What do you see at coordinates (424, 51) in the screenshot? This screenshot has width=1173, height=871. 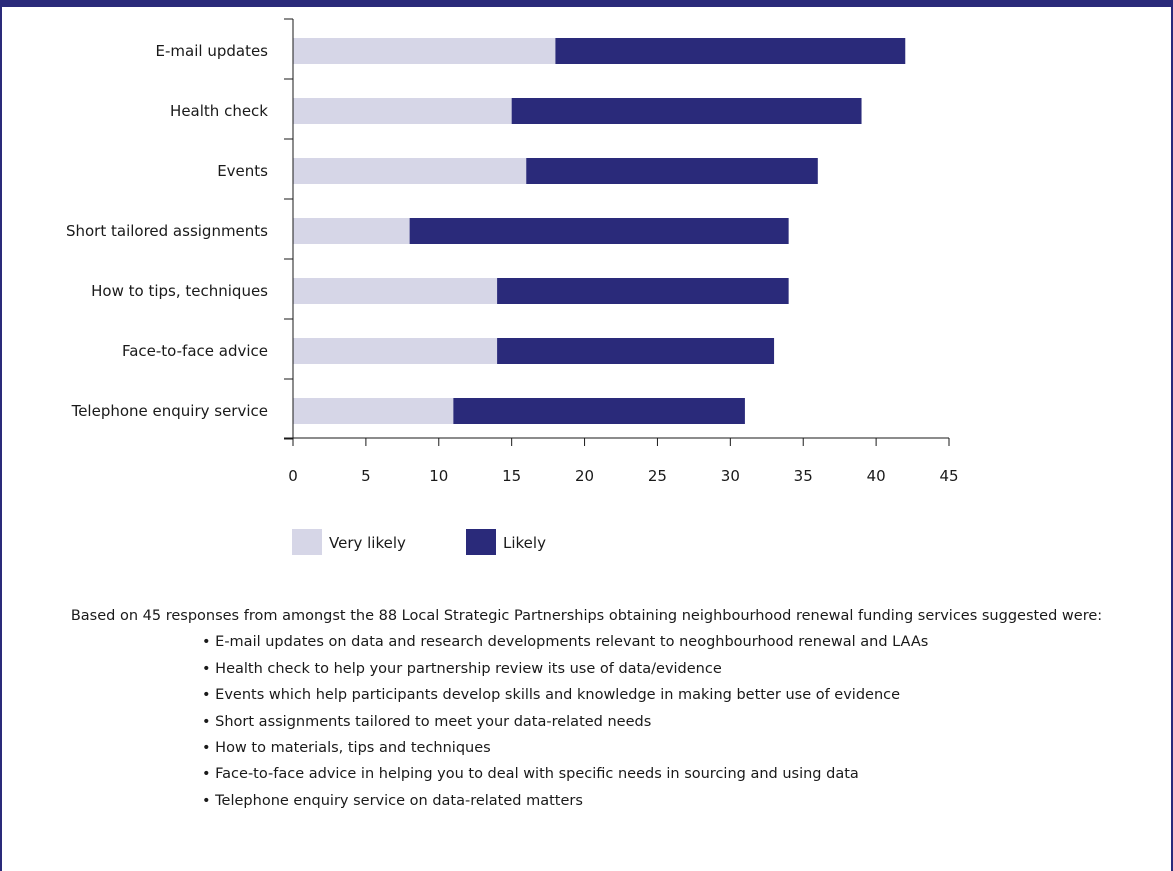 I see `bar-e-mail-updates-very-likely` at bounding box center [424, 51].